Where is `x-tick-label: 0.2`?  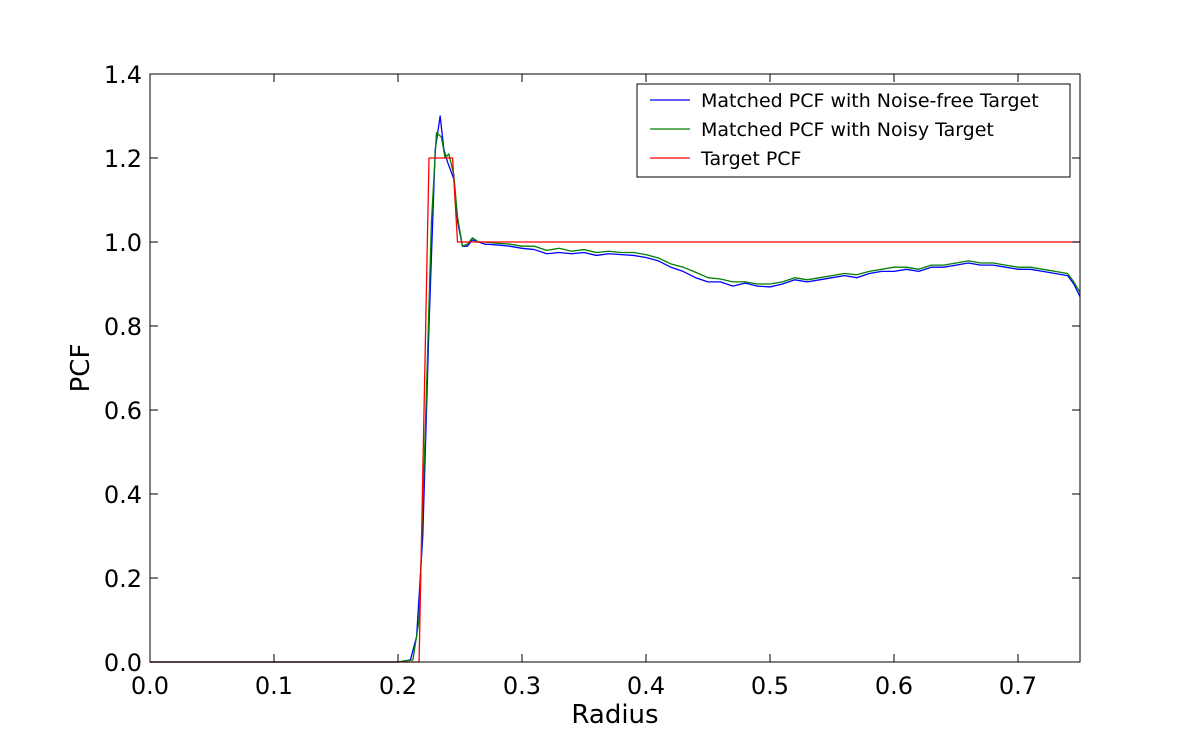 x-tick-label: 0.2 is located at coordinates (398, 686).